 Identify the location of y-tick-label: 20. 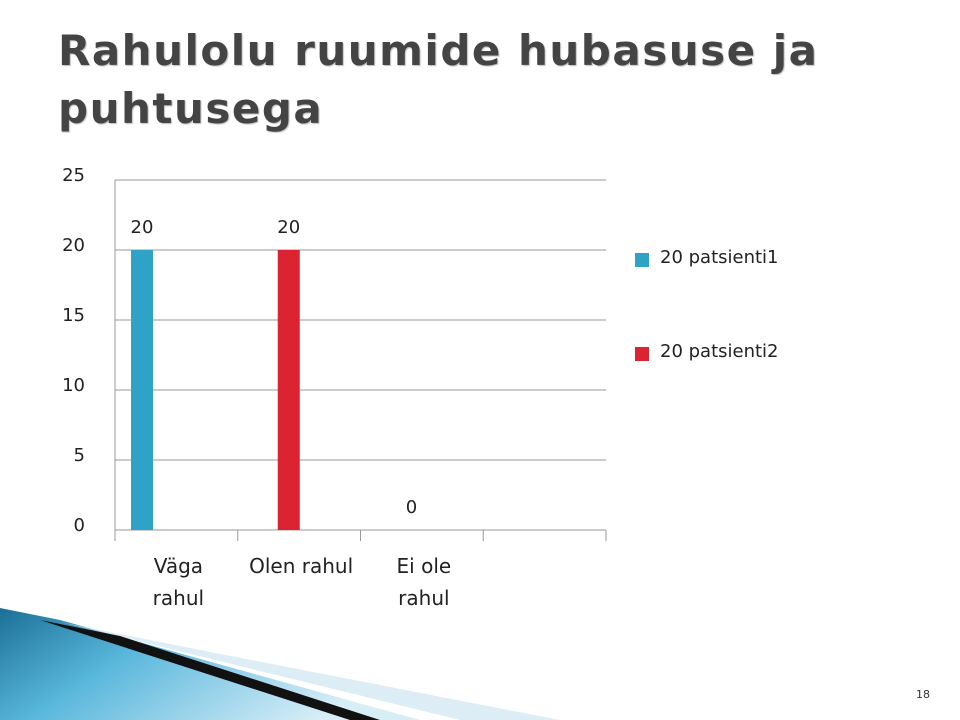
(73, 245).